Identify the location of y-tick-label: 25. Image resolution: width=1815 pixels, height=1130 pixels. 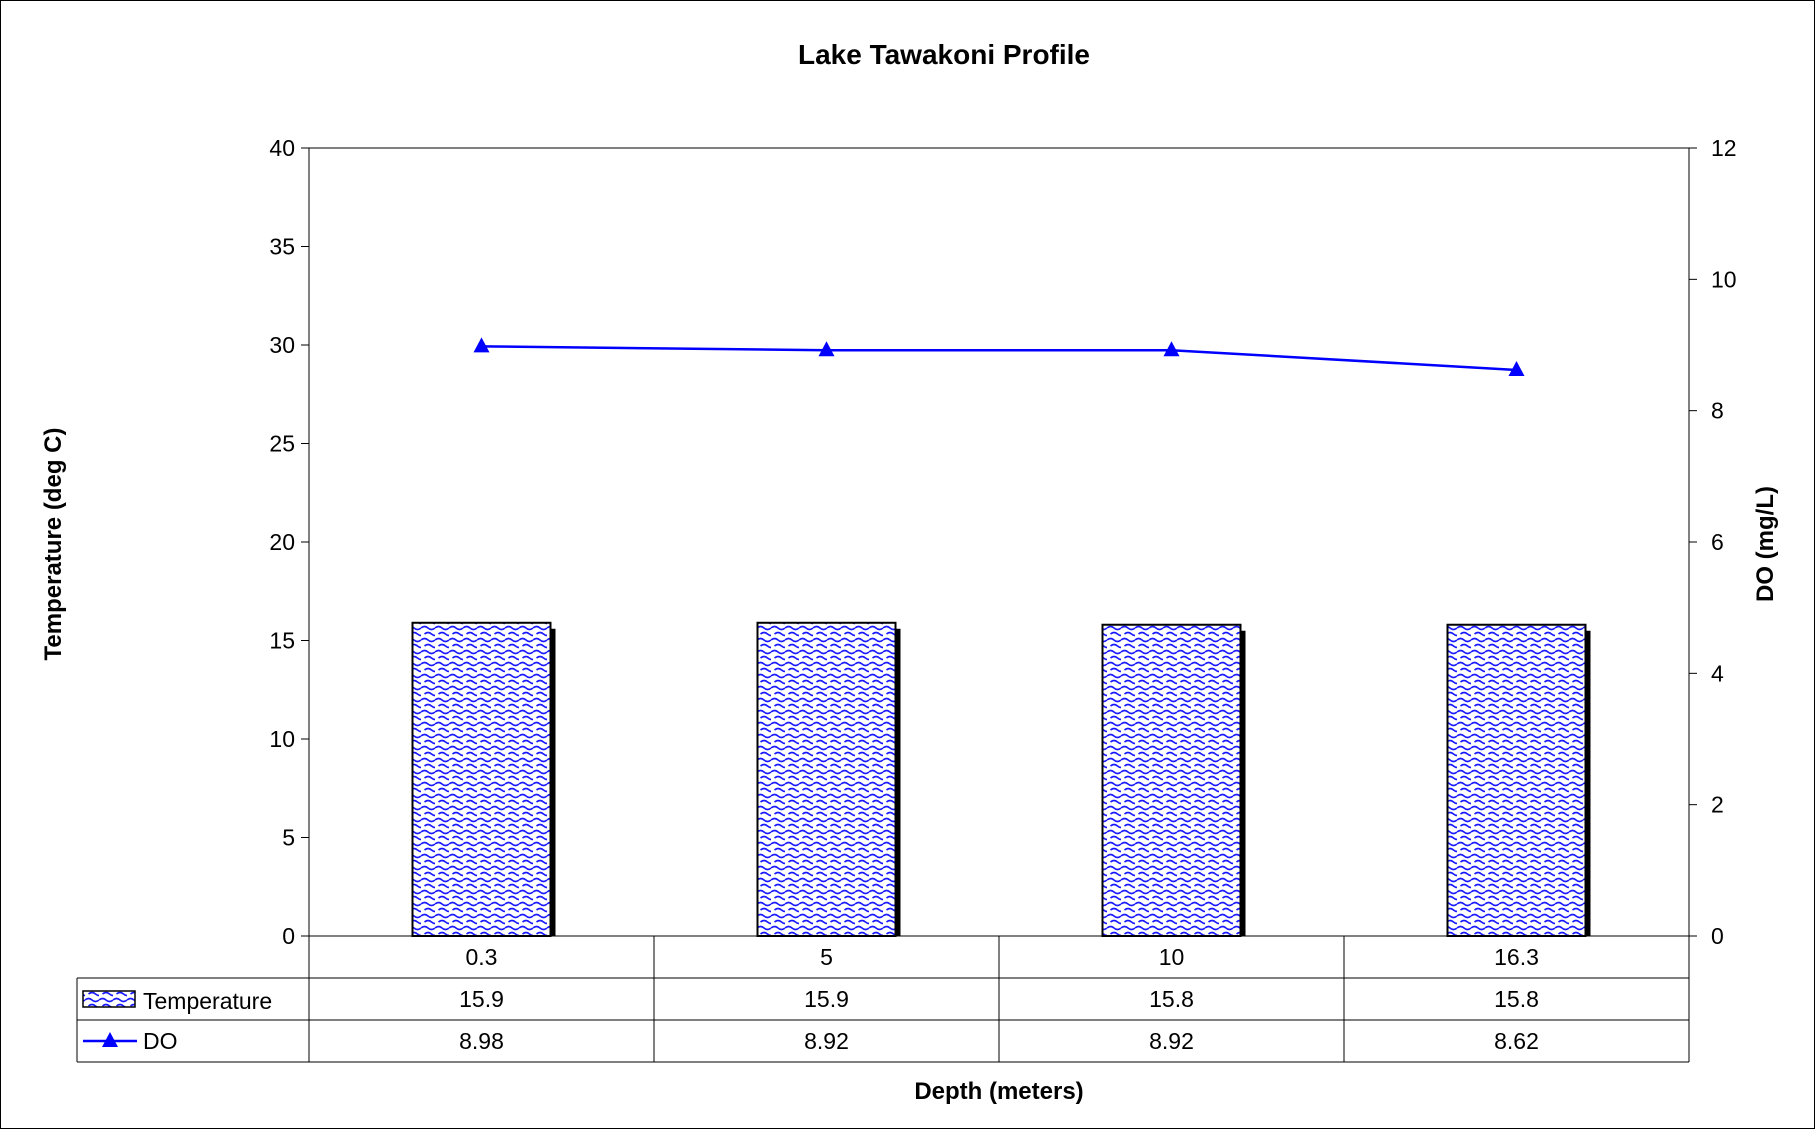
(282, 444).